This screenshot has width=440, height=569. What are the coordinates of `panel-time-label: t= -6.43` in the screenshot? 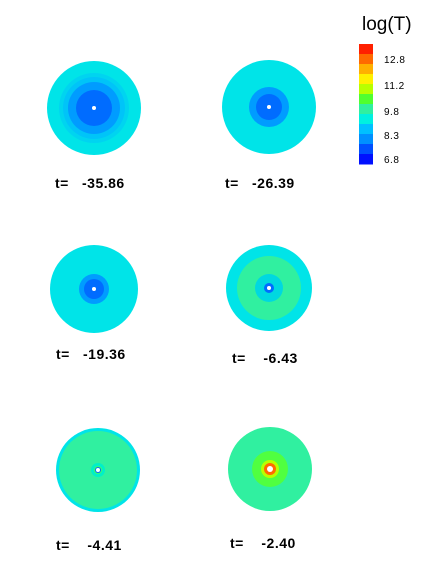 It's located at (265, 358).